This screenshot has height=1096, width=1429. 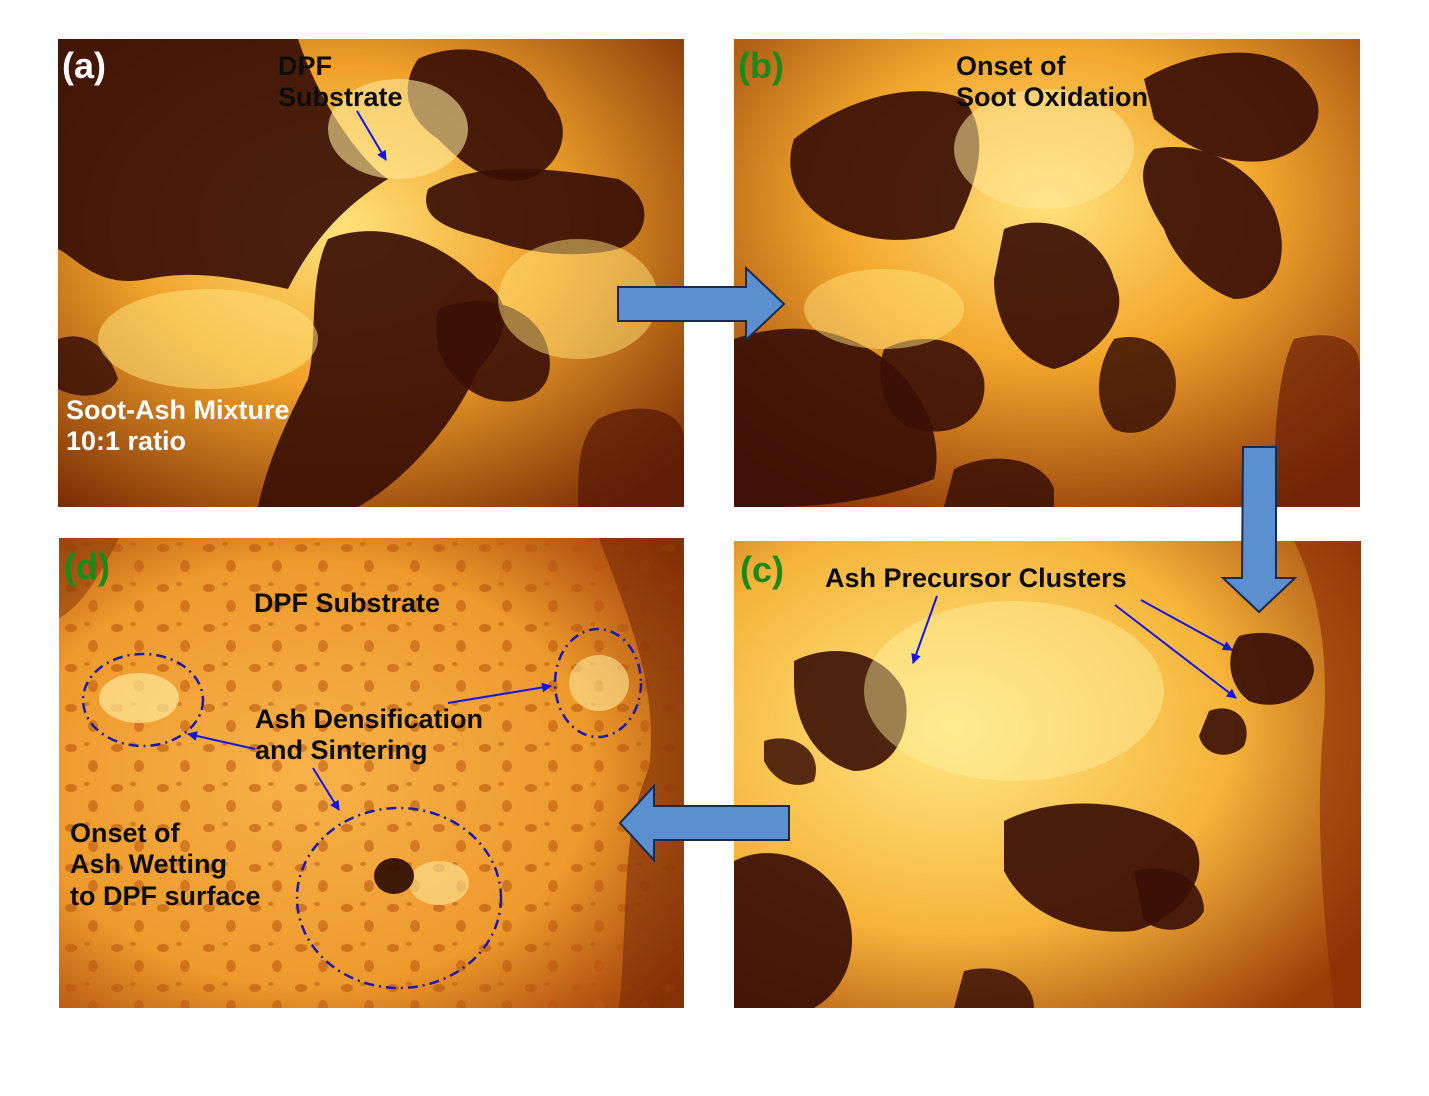 I want to click on soot-oxidation-label: Onset of Soot Oxidation, so click(x=1052, y=82).